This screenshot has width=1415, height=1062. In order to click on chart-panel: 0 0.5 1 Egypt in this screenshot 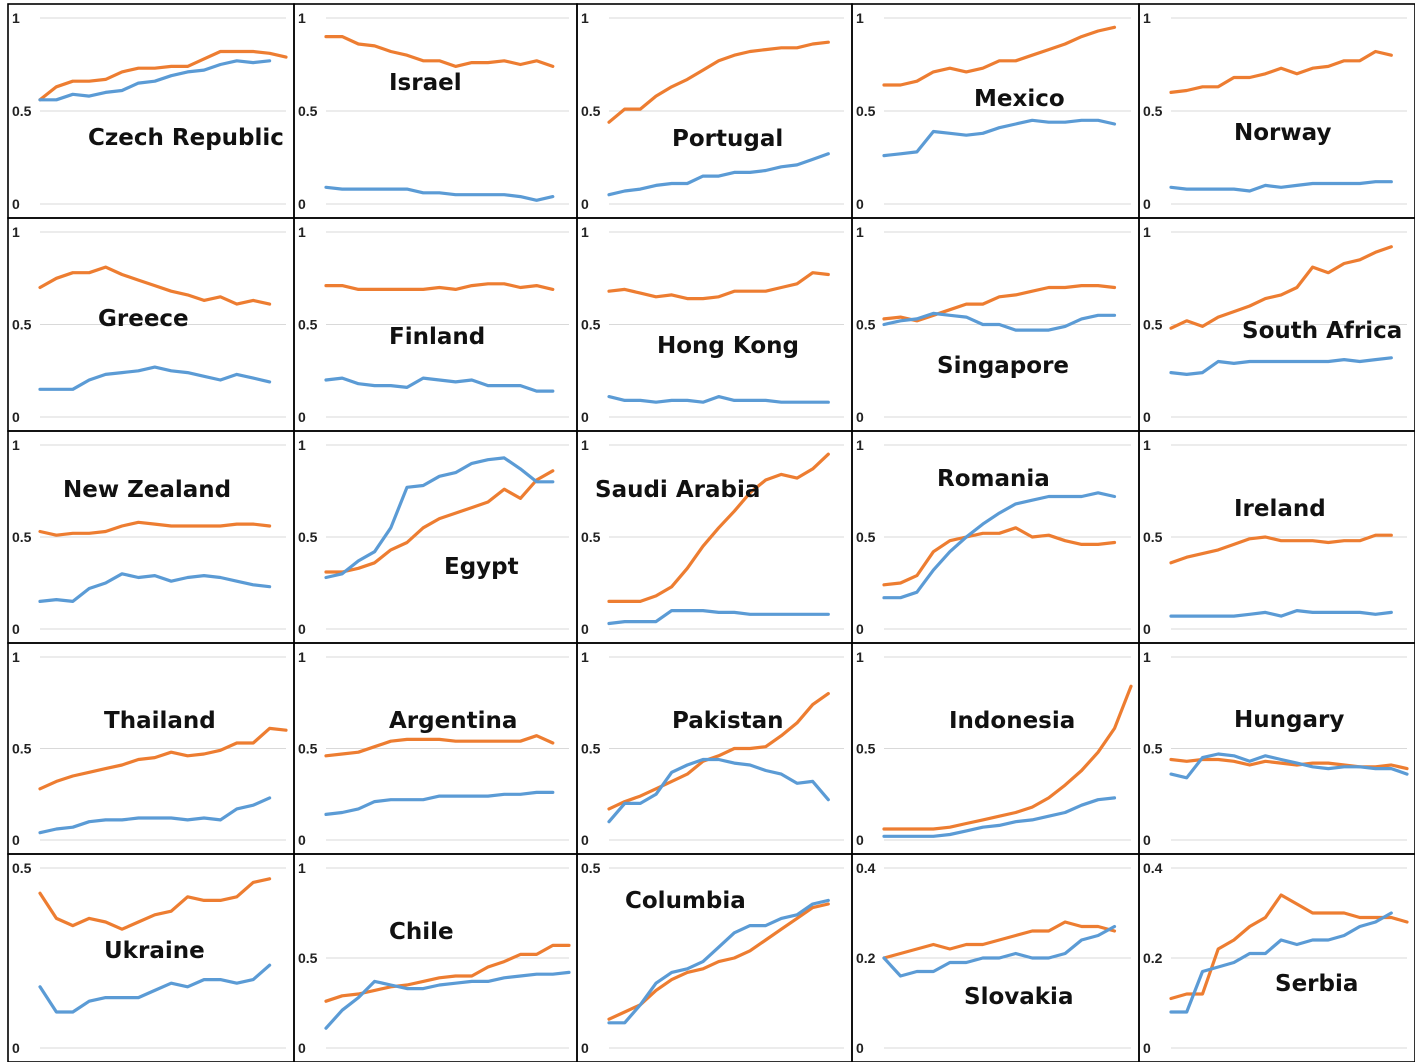, I will do `click(435, 537)`.